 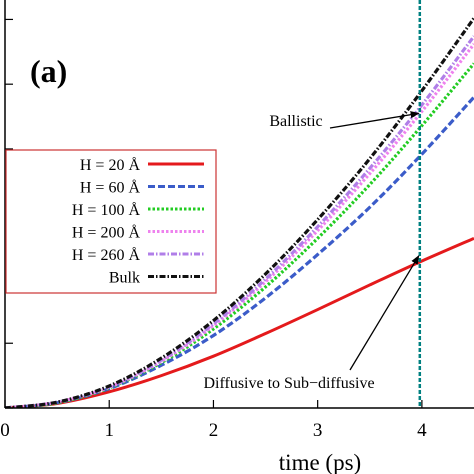 I want to click on panel-label: (a), so click(x=48, y=71).